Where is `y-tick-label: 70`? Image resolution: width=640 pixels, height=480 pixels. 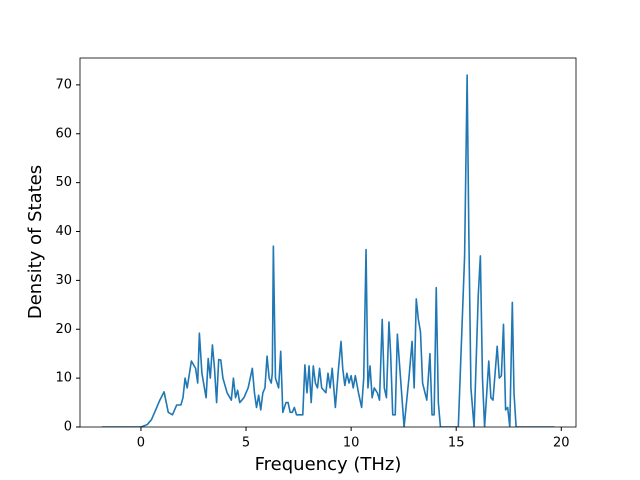 y-tick-label: 70 is located at coordinates (63, 84).